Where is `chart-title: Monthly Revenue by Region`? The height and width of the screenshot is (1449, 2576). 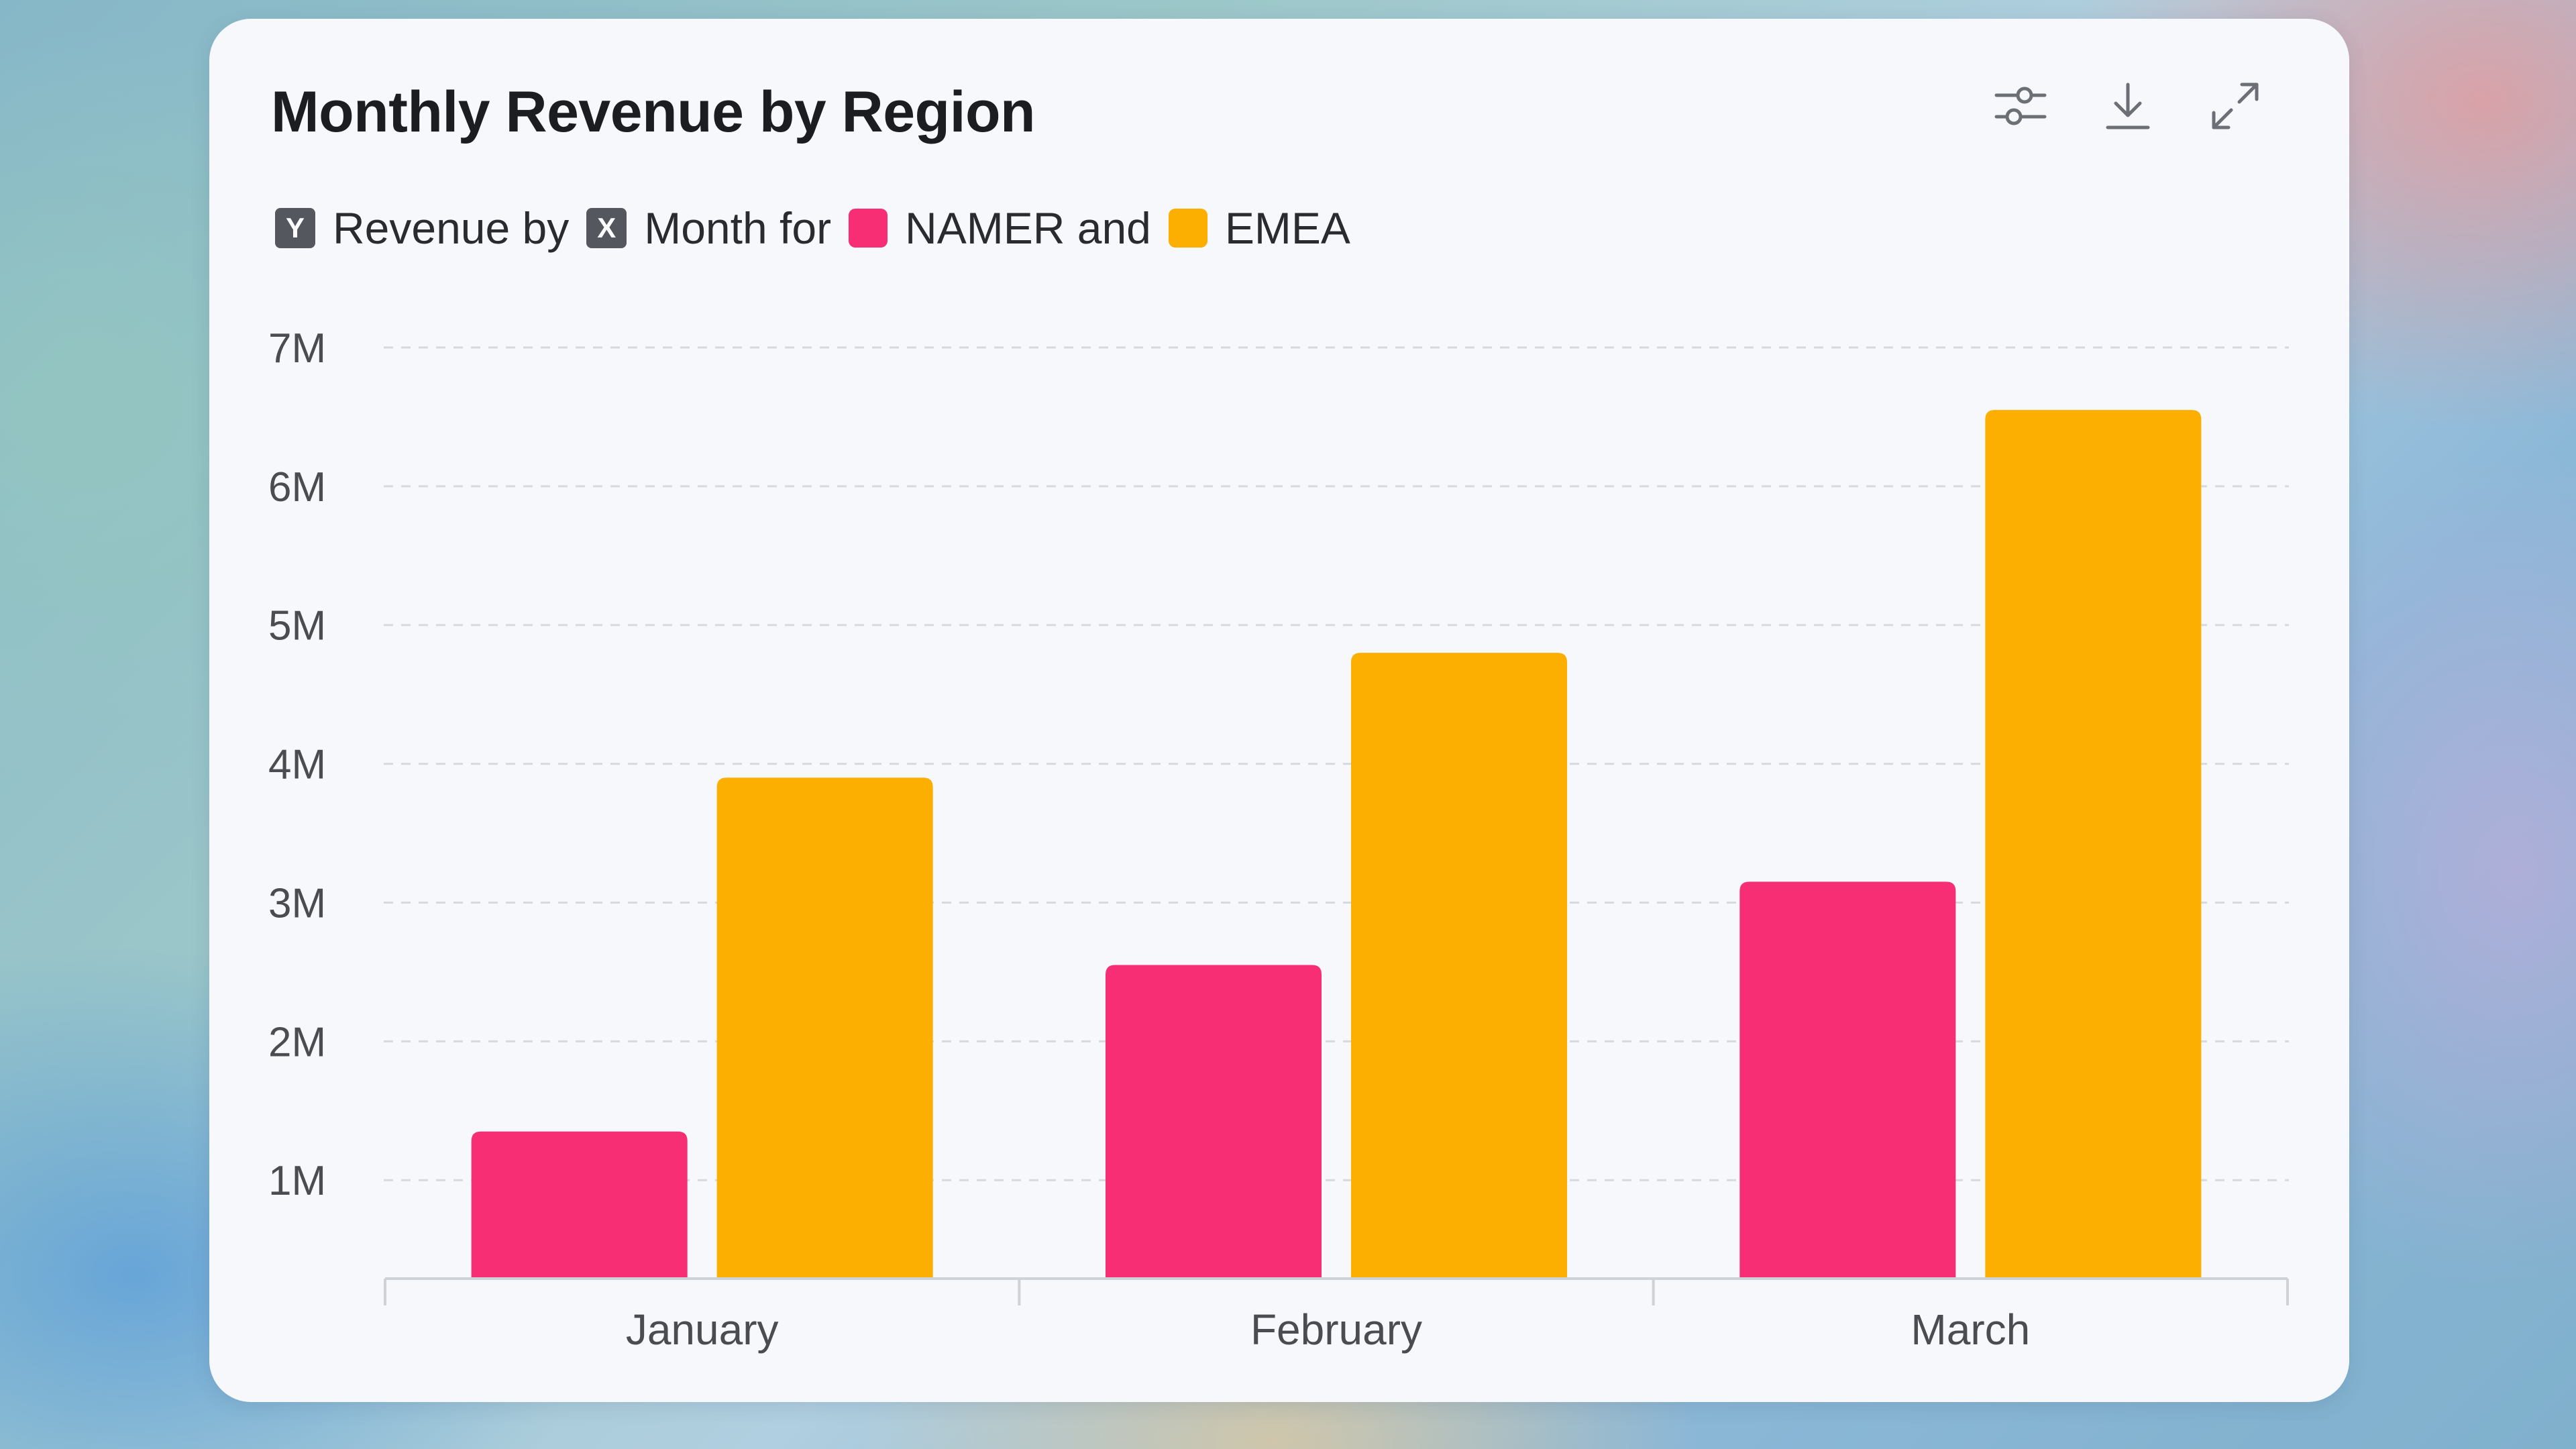
chart-title: Monthly Revenue by Region is located at coordinates (653, 112).